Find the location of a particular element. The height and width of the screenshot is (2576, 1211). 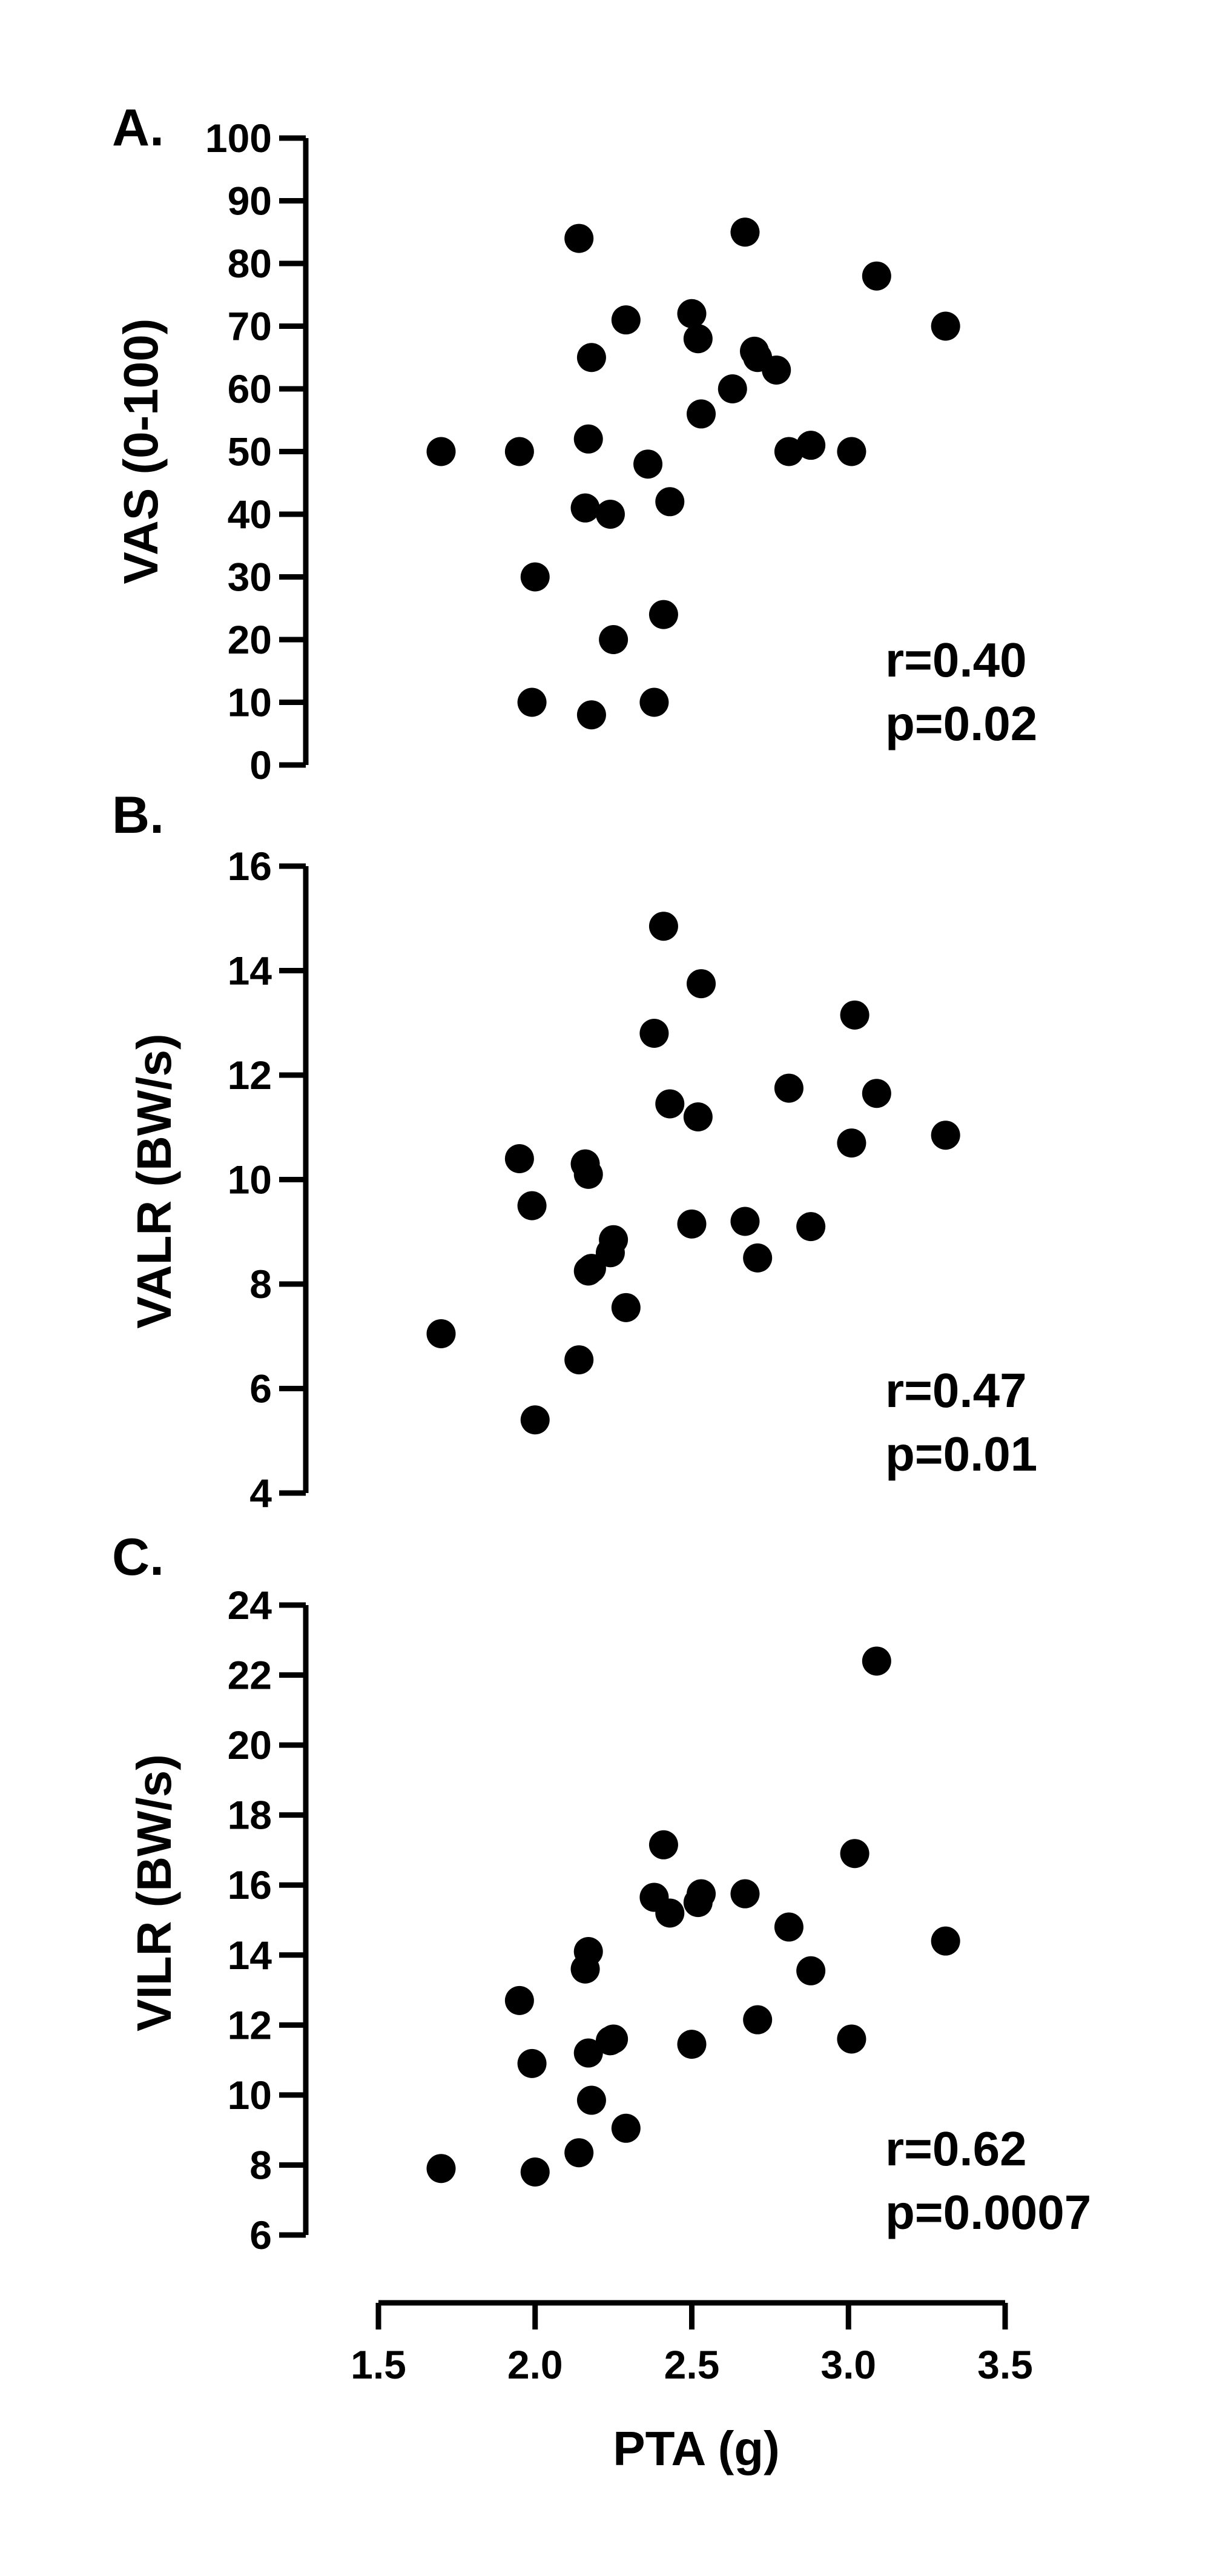

panel-c-y-tick-label: 20 is located at coordinates (250, 1745).